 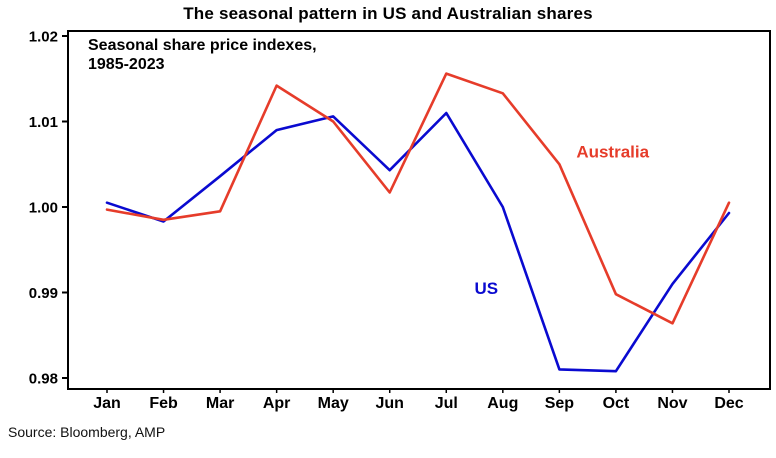 What do you see at coordinates (277, 403) in the screenshot?
I see `x-tick-label: Apr` at bounding box center [277, 403].